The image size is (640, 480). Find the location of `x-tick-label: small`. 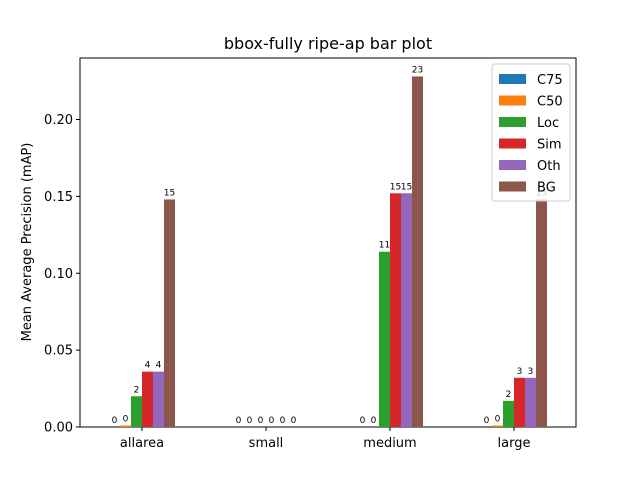

x-tick-label: small is located at coordinates (266, 443).